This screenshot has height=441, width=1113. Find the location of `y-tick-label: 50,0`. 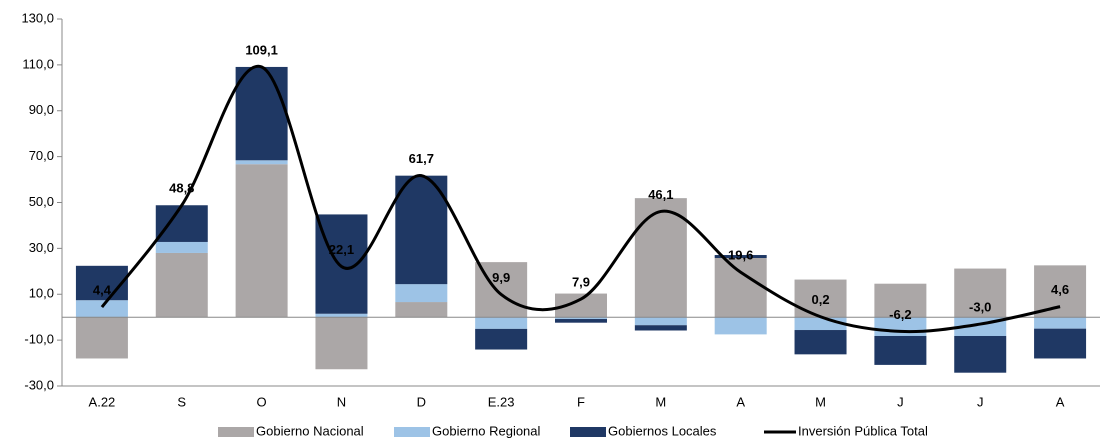

y-tick-label: 50,0 is located at coordinates (41, 201).